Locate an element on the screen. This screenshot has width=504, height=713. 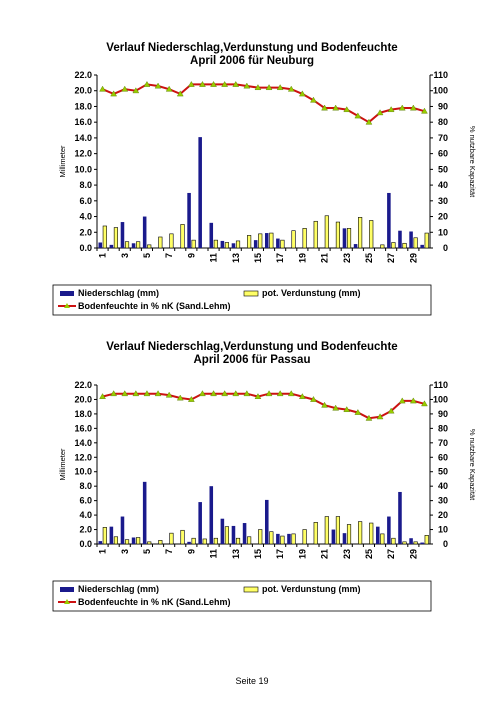
legend-label-precip: Niederschlag (mm) is located at coordinates (118, 293).